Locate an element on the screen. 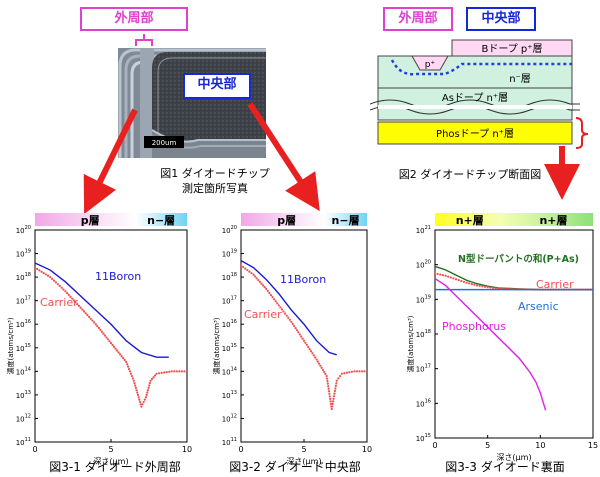 The height and width of the screenshot is (477, 600). chart-xtick-label: 15 is located at coordinates (593, 445).